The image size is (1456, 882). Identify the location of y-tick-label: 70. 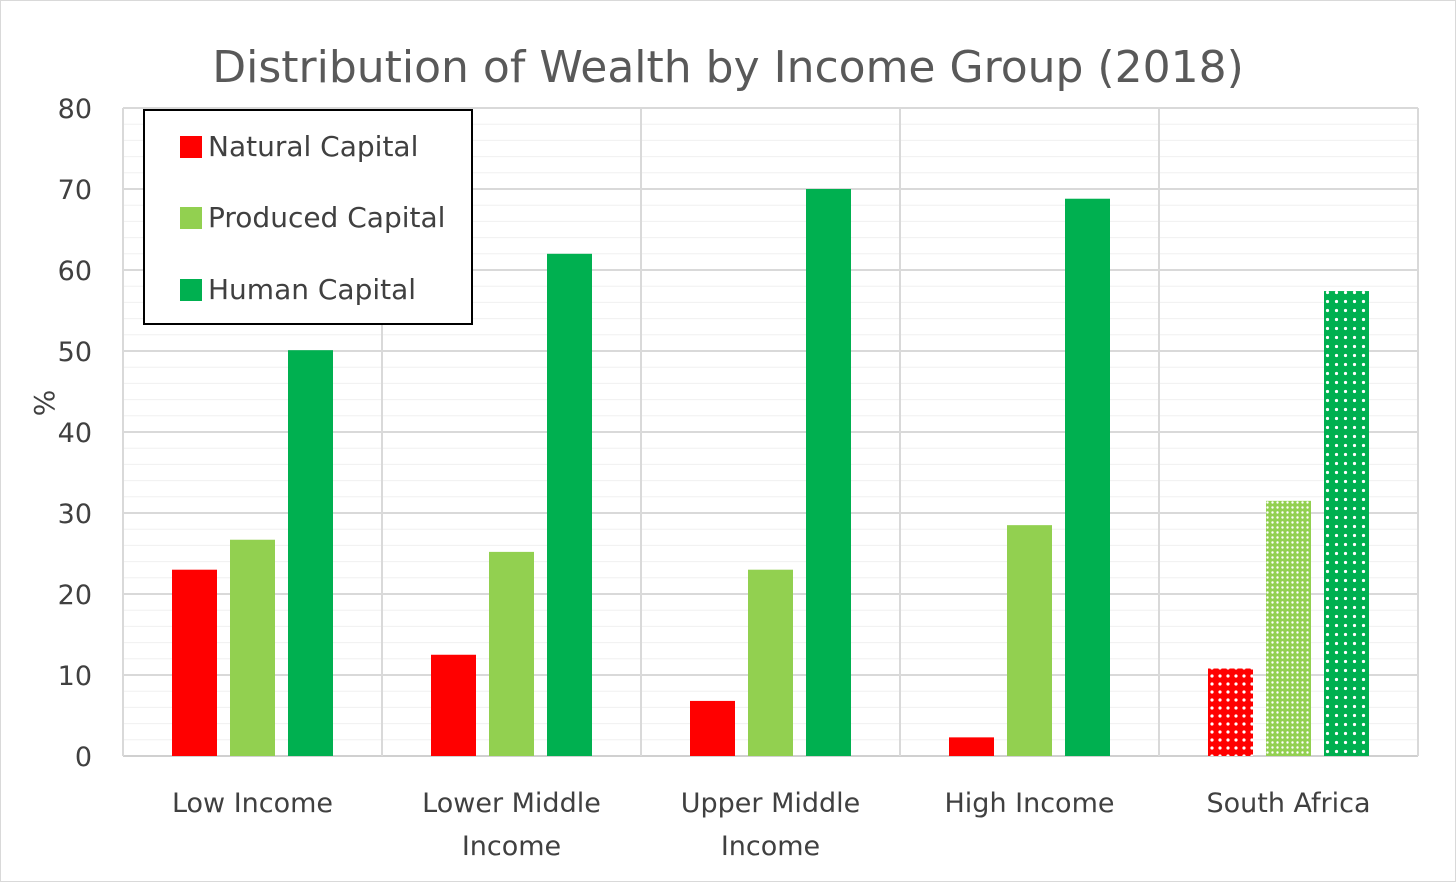
(75, 190).